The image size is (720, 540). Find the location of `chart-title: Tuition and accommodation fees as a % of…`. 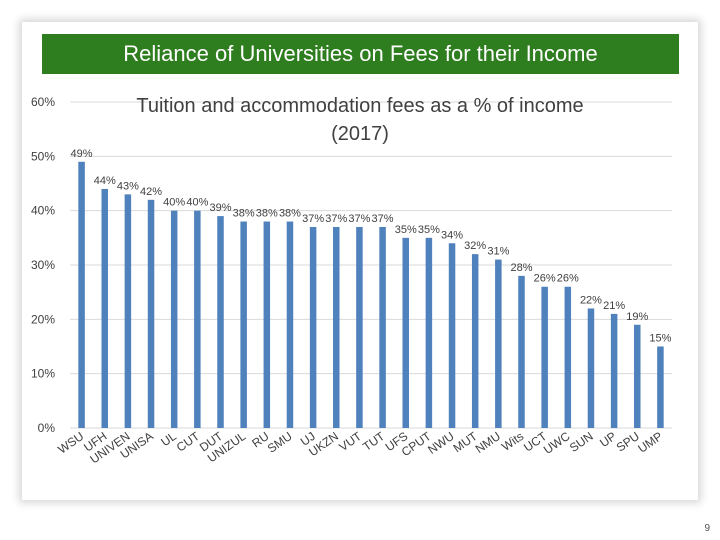

chart-title: Tuition and accommodation fees as a % of… is located at coordinates (359, 106).